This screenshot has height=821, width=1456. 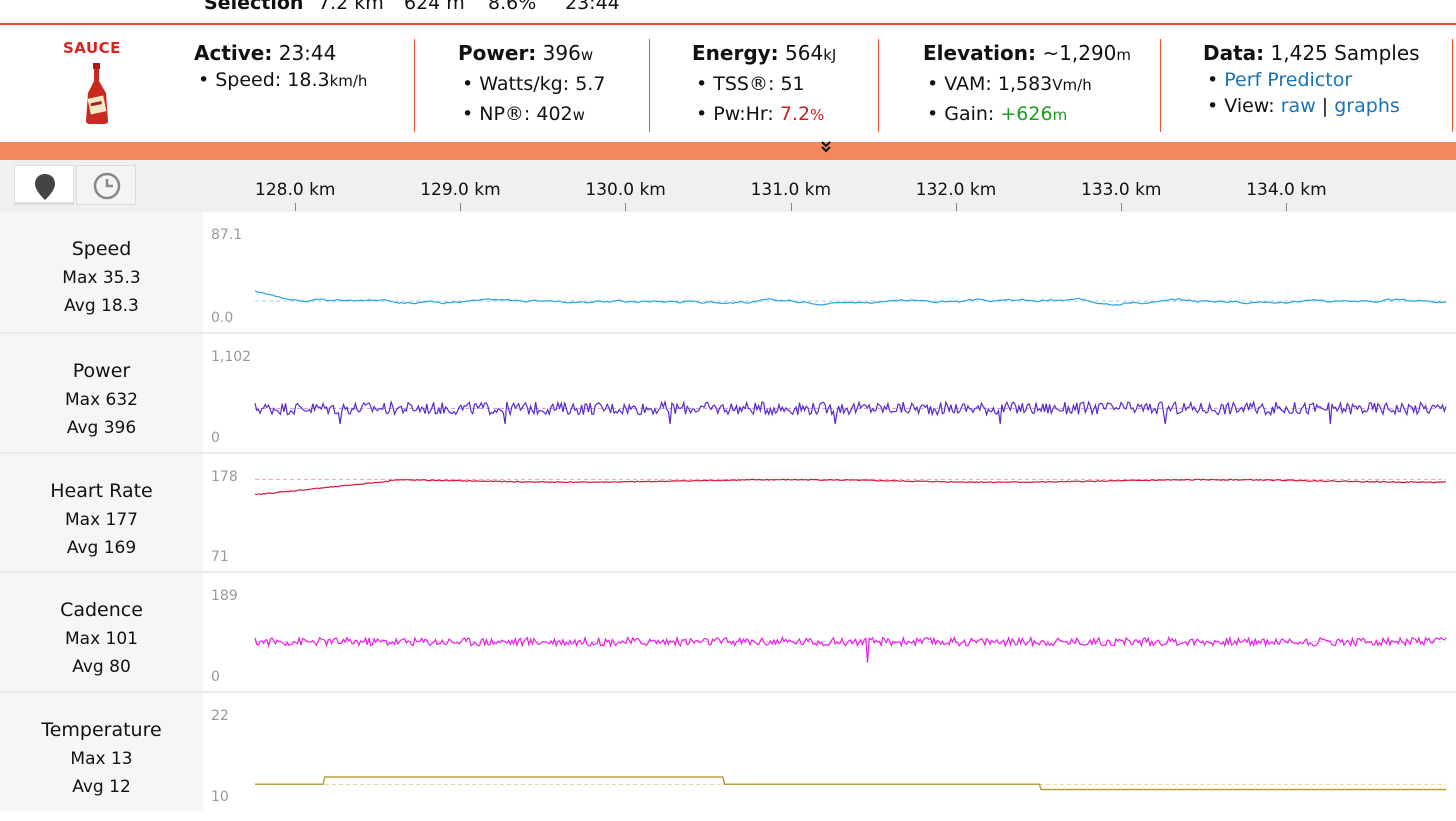 I want to click on selection-time: 23:44, so click(x=592, y=7).